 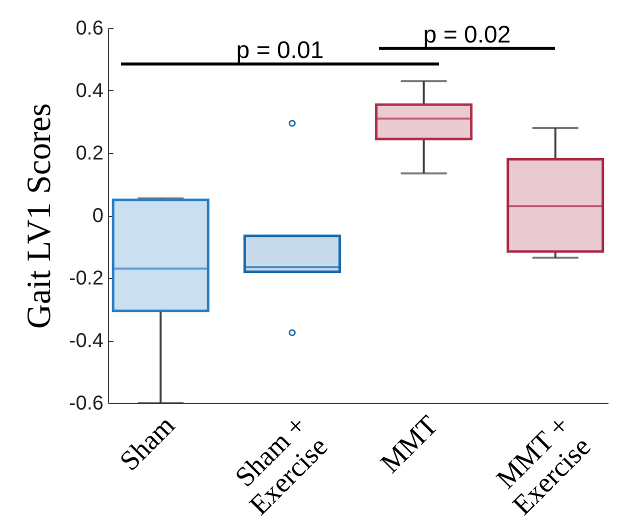 What do you see at coordinates (39, 216) in the screenshot?
I see `y-axis-title: Gait LV1 Scores` at bounding box center [39, 216].